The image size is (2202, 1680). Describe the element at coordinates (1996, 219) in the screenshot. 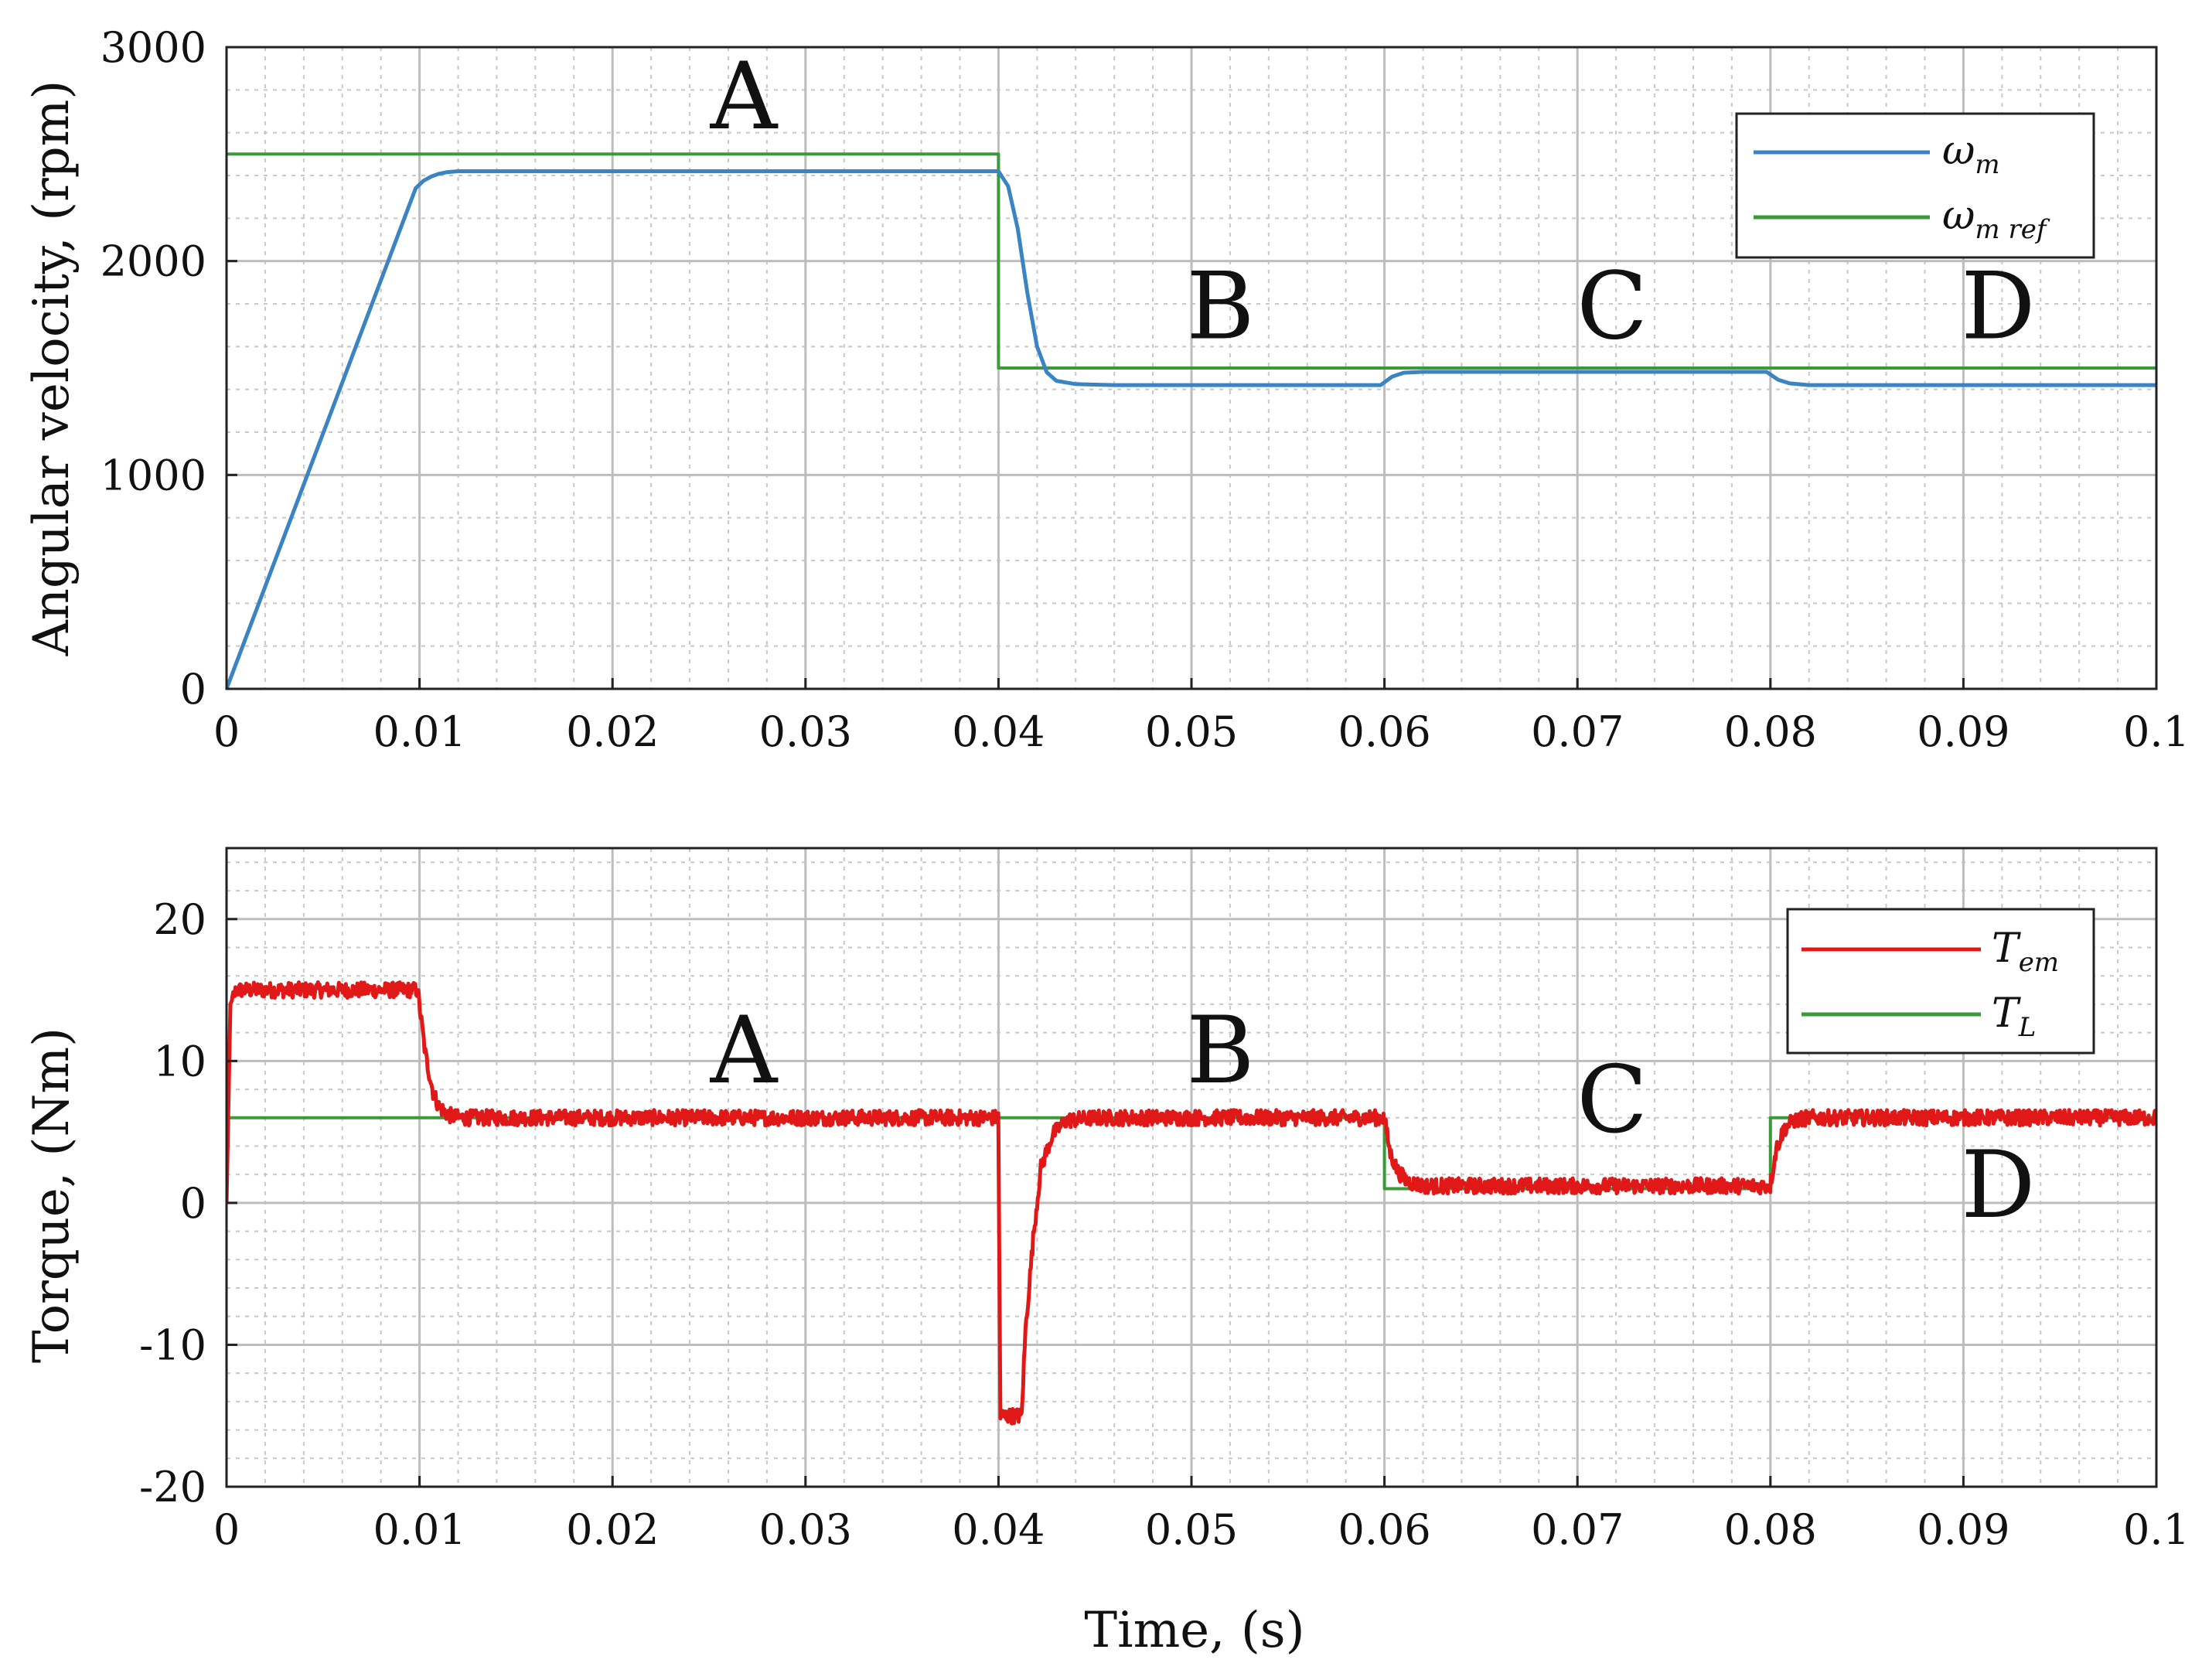

I see `legend-label-omega-m-ref: ωm ref` at that location.